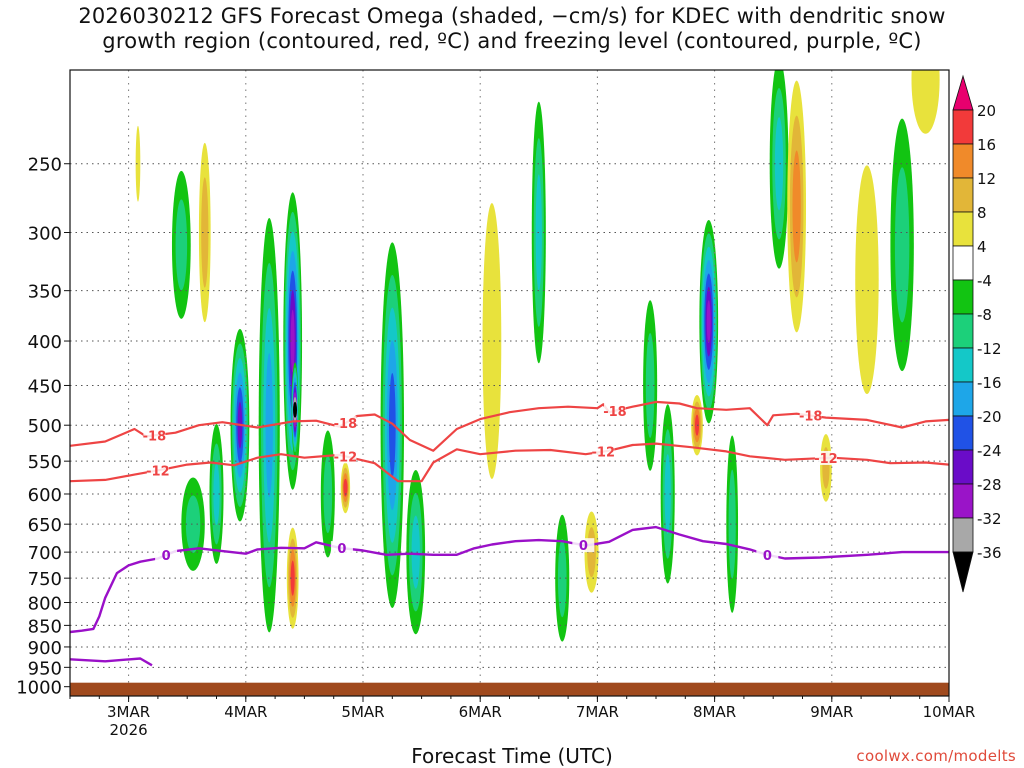 This screenshot has height=768, width=1024. I want to click on colorbar-label: -28, so click(989, 485).